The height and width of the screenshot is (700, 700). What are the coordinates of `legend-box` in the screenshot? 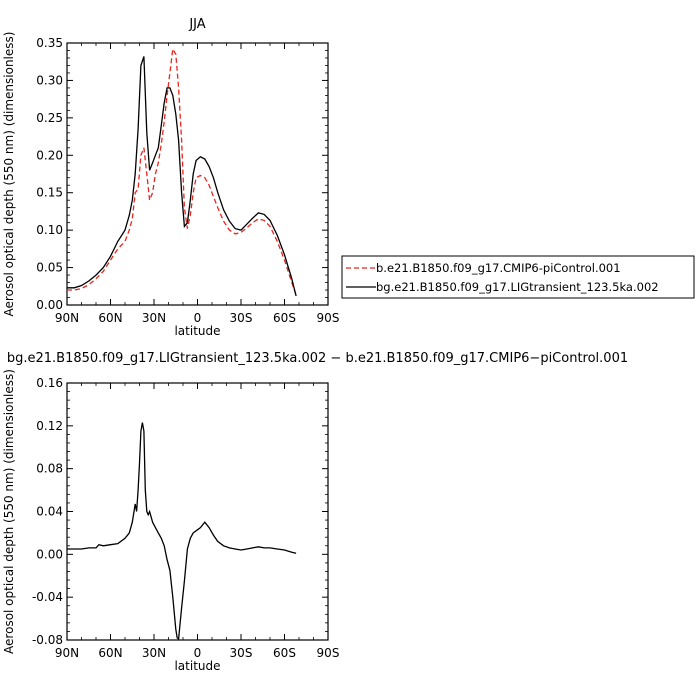 It's located at (518, 277).